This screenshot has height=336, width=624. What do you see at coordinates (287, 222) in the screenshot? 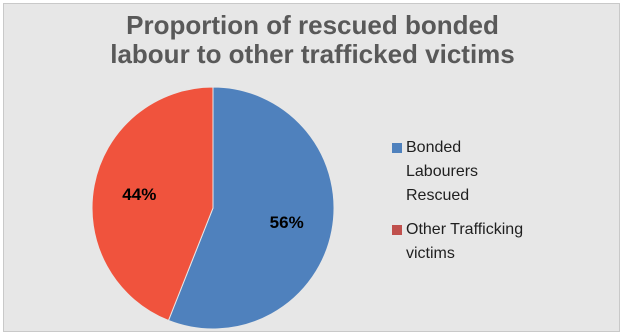
I see `data-label-bonded-labourers: 56%` at bounding box center [287, 222].